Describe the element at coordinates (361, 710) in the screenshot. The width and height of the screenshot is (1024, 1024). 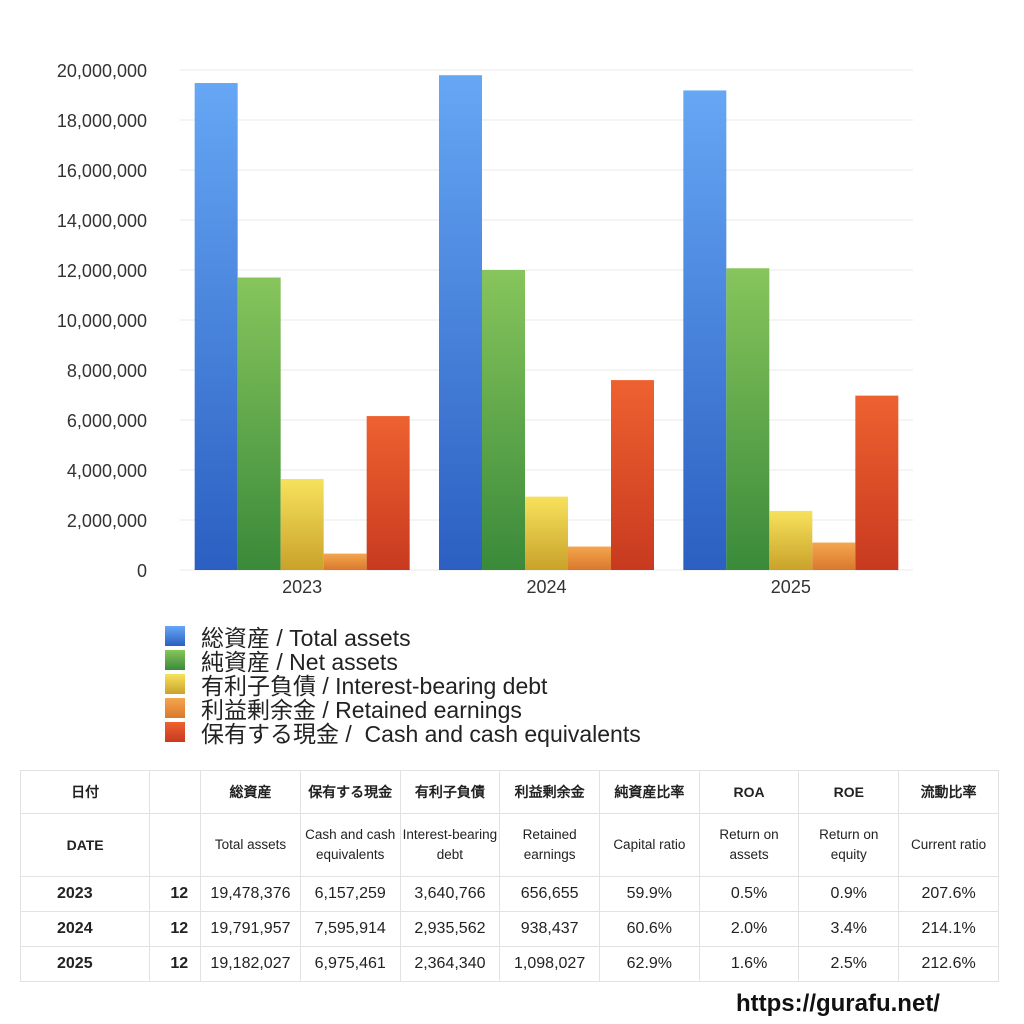
I see `legend-label: 利益剰余金 / Retained earnings` at that location.